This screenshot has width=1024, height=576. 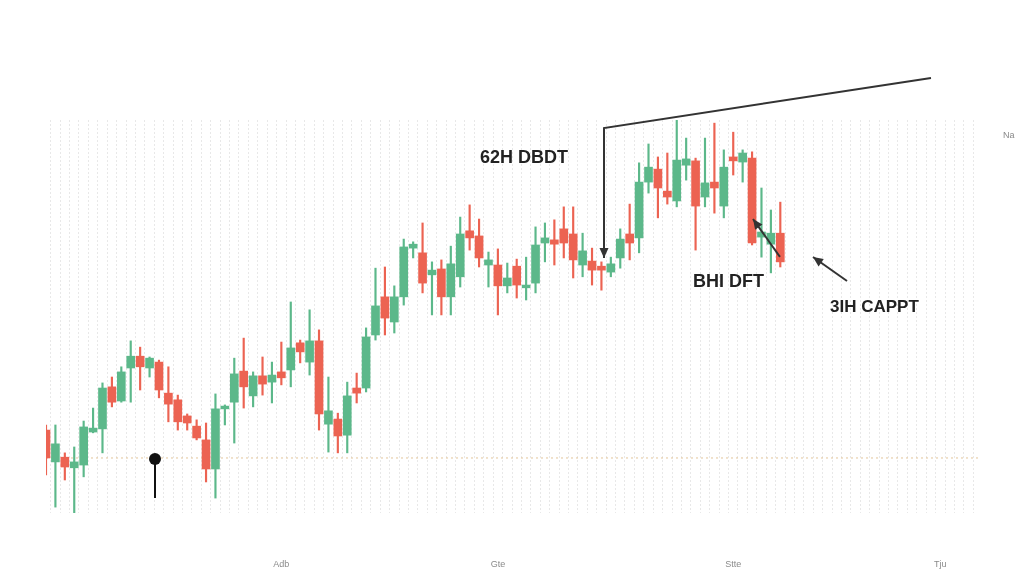 What do you see at coordinates (524, 157) in the screenshot?
I see `annotation: 62H DBDT` at bounding box center [524, 157].